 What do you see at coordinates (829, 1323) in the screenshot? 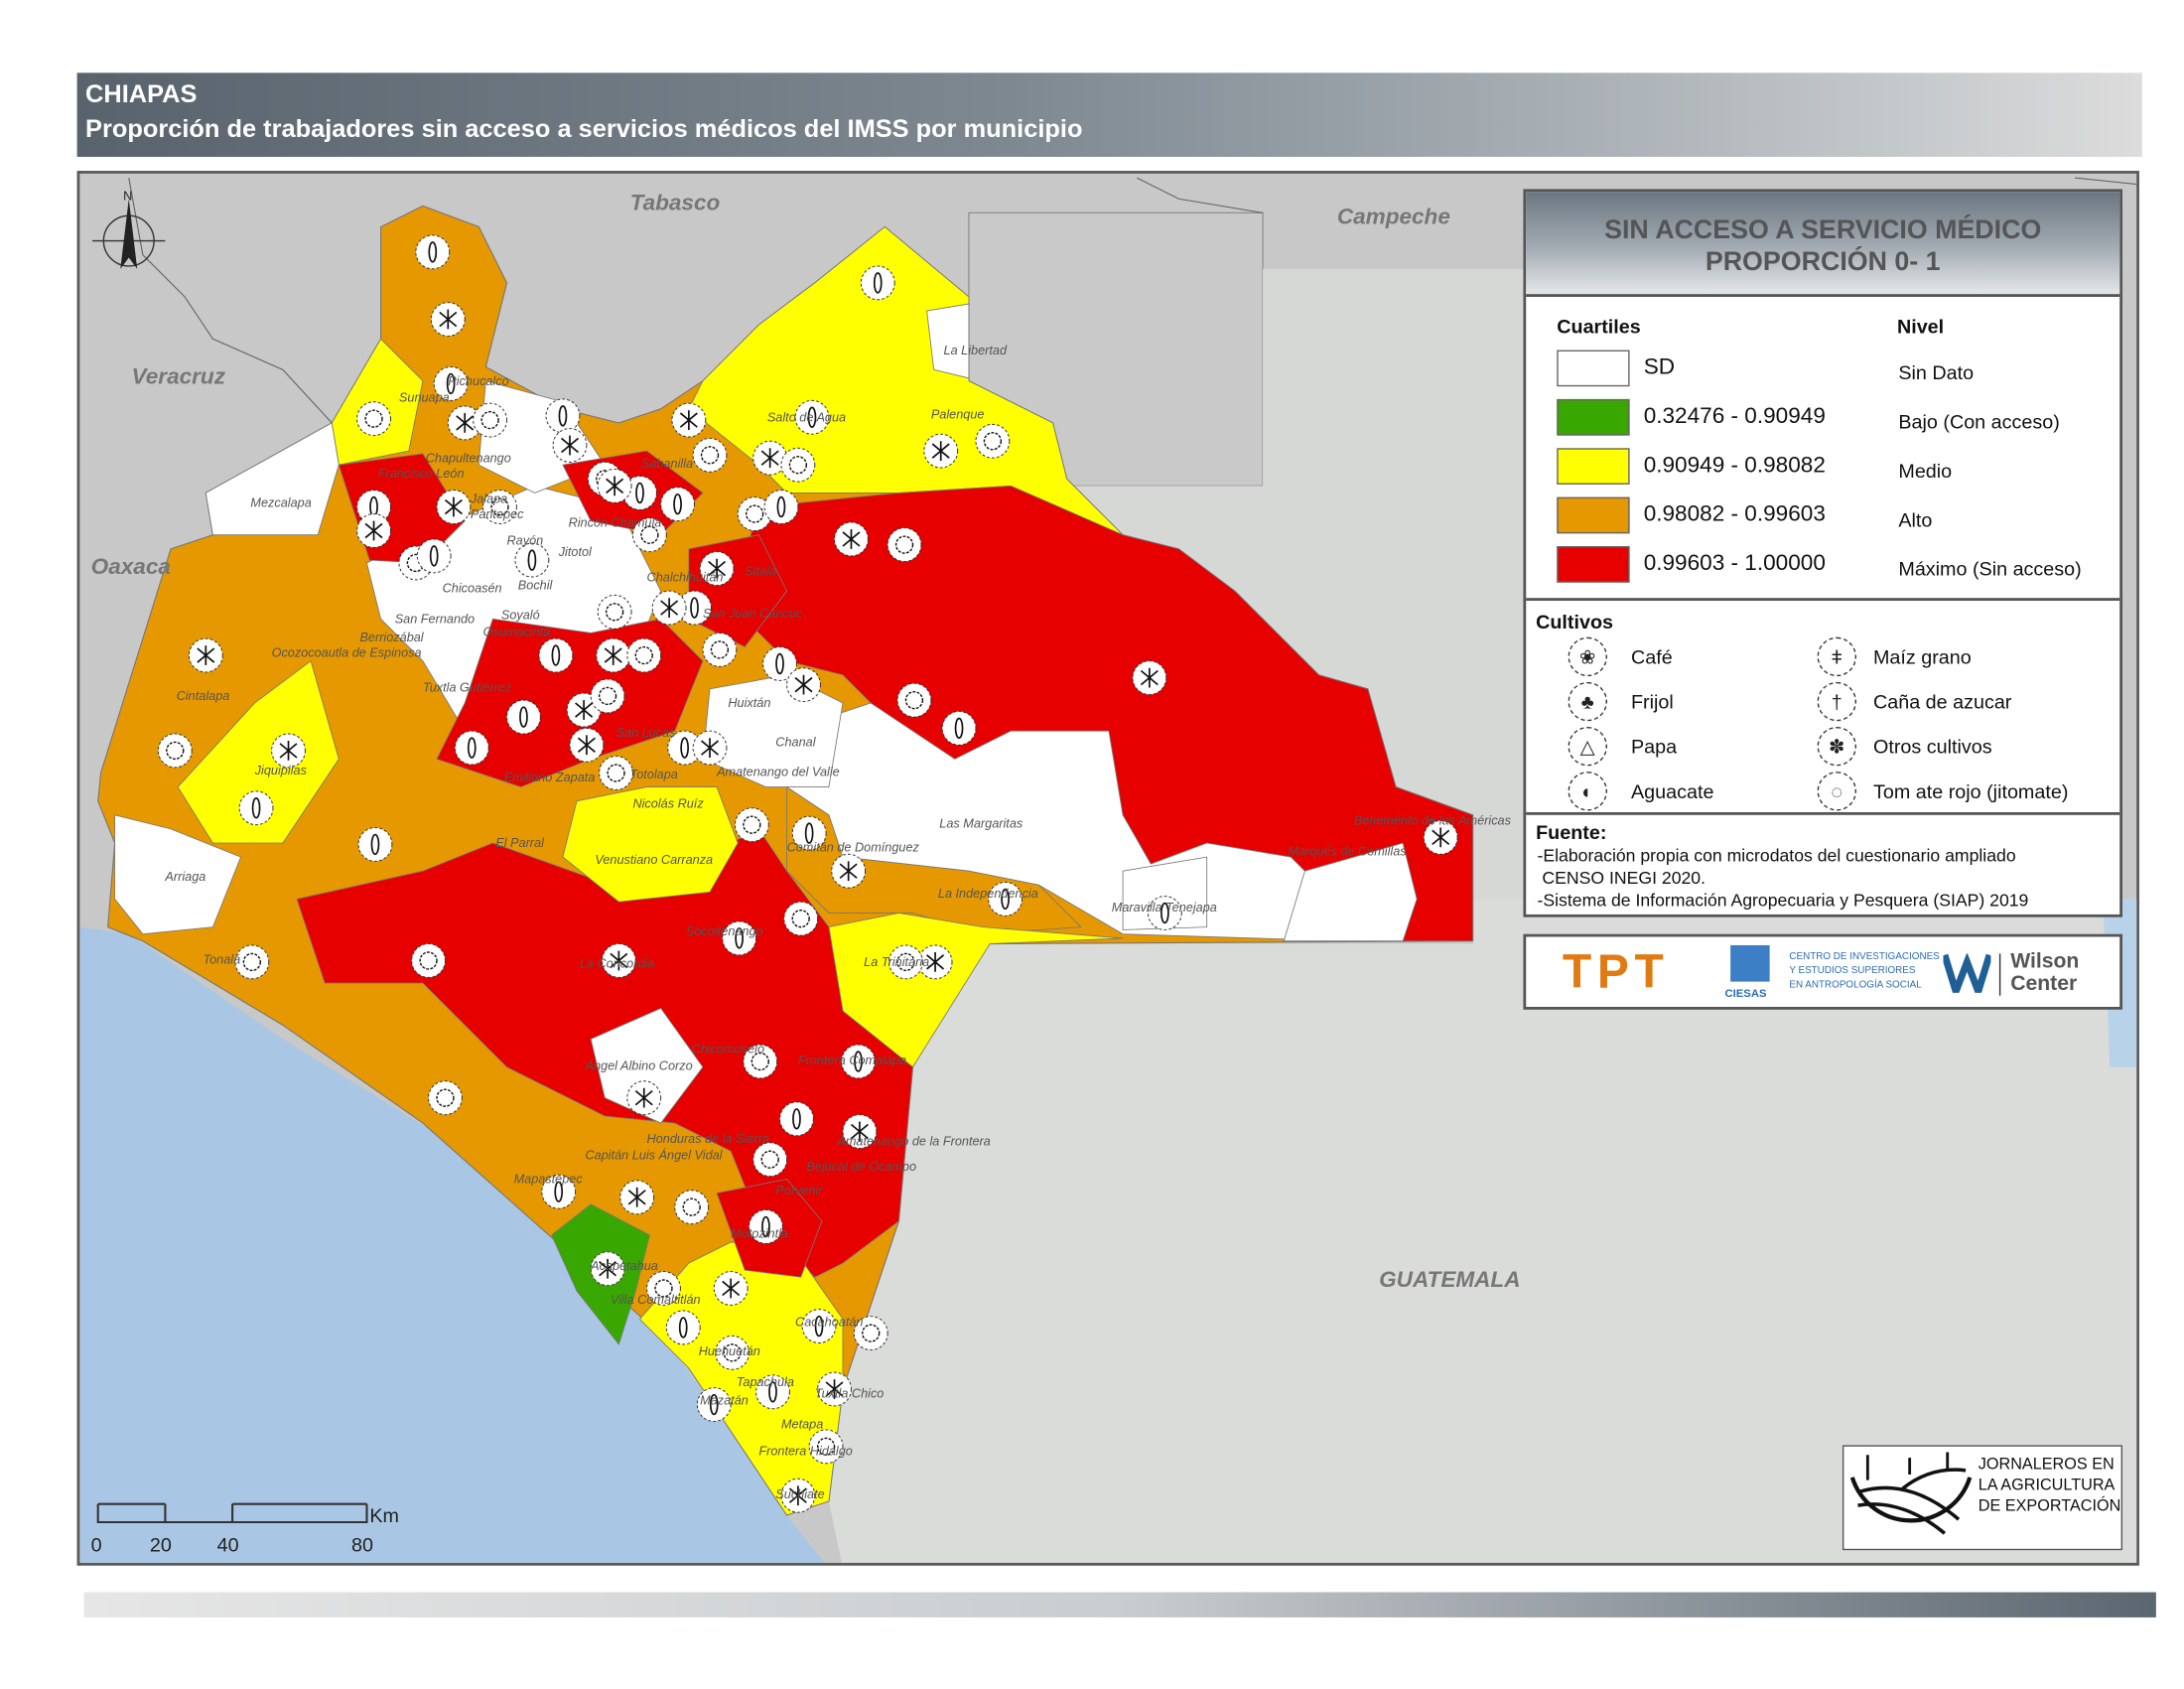
I see `municipality-label: Cacahoatán` at bounding box center [829, 1323].